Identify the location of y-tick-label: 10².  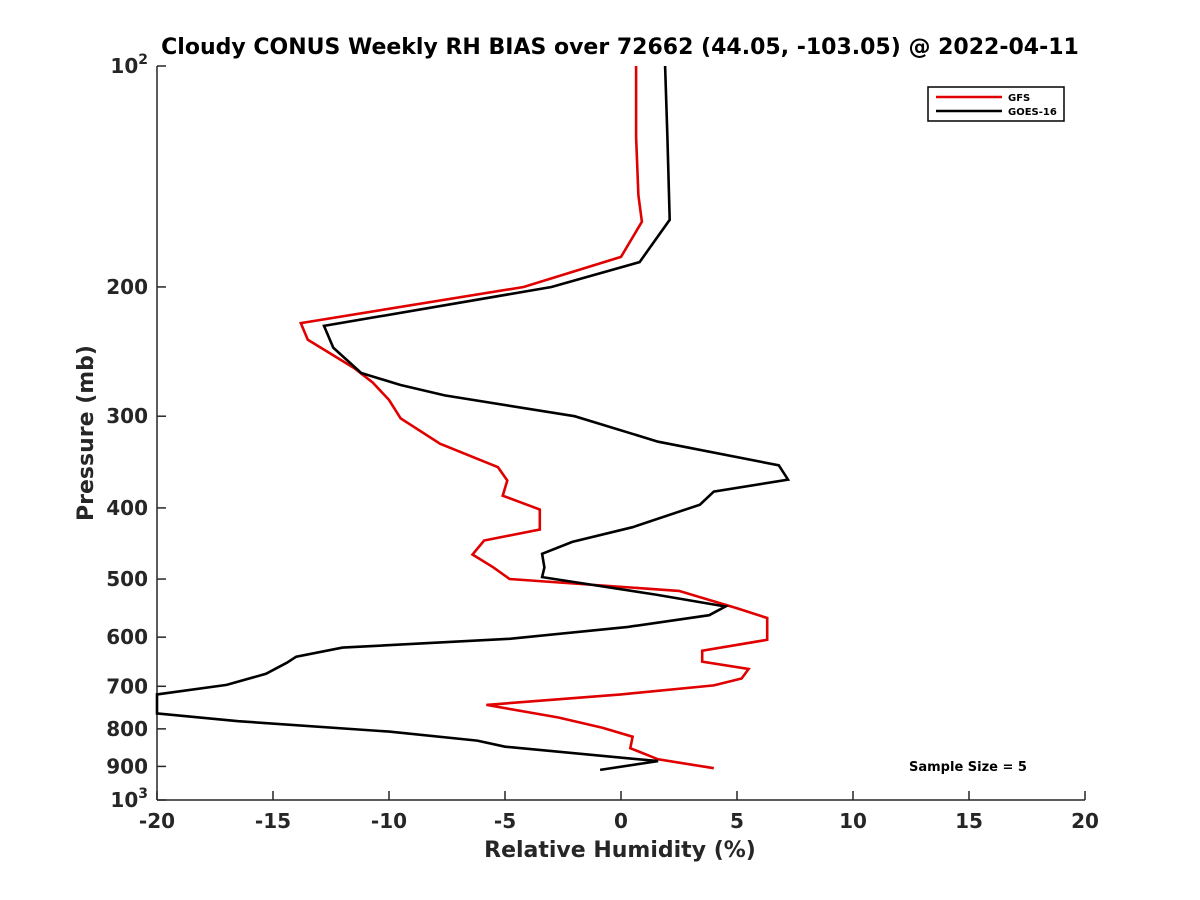
(129, 65).